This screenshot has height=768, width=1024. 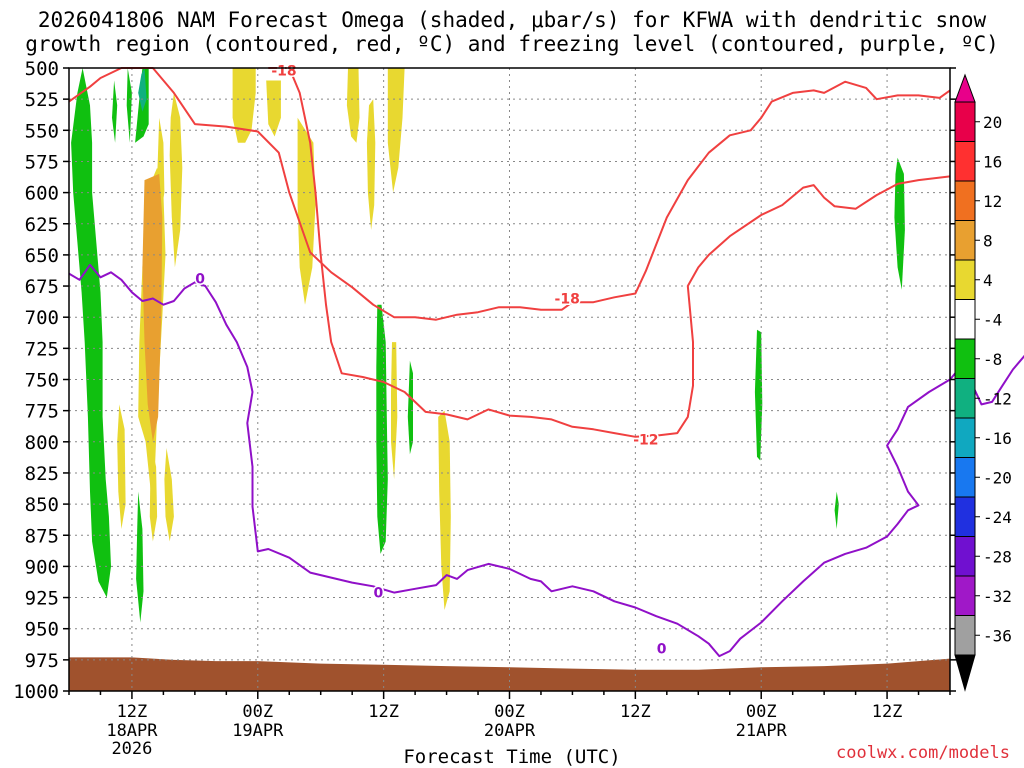 What do you see at coordinates (36, 692) in the screenshot?
I see `y-tick-label: 1000` at bounding box center [36, 692].